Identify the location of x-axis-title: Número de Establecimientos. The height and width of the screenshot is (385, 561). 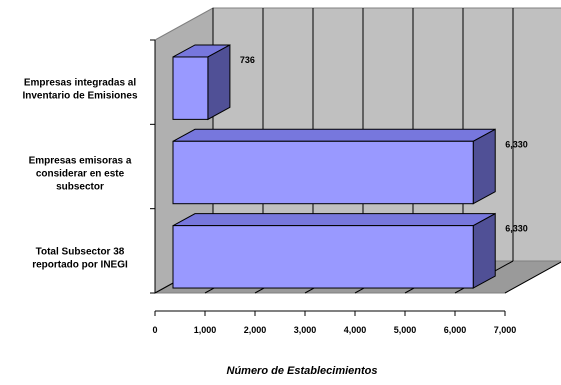
(302, 371).